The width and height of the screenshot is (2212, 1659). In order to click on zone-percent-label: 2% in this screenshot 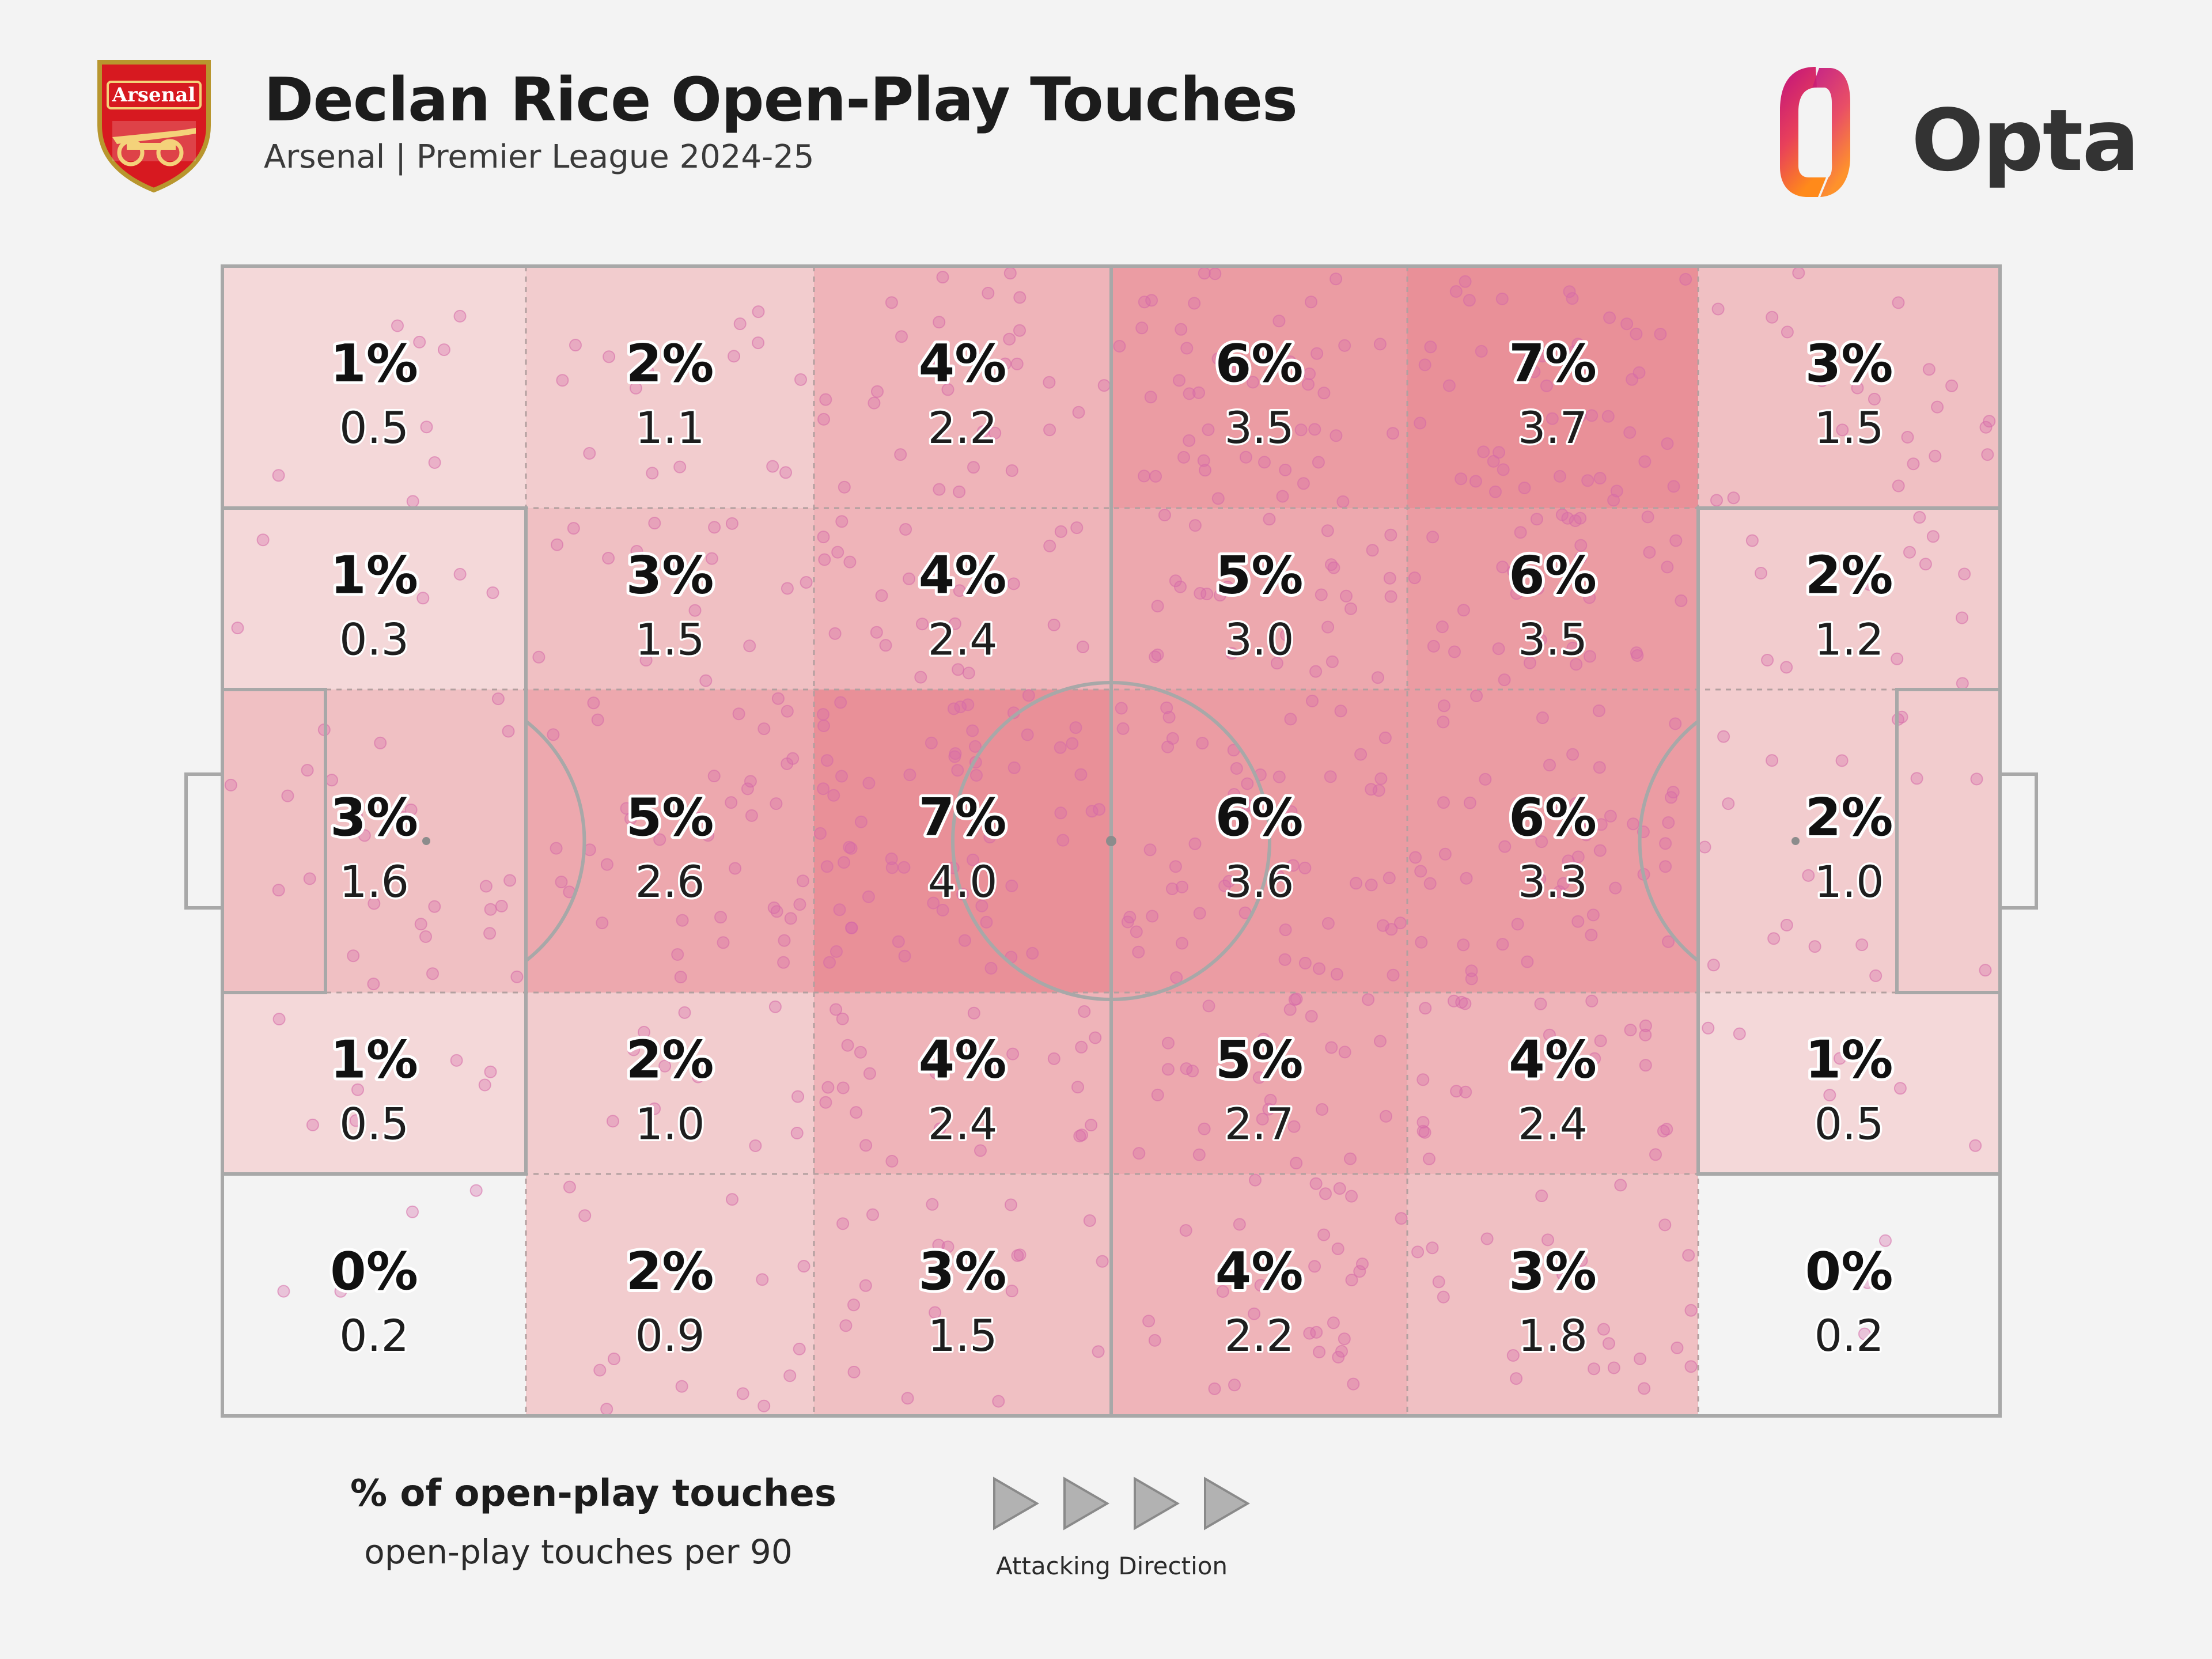, I will do `click(1849, 817)`.